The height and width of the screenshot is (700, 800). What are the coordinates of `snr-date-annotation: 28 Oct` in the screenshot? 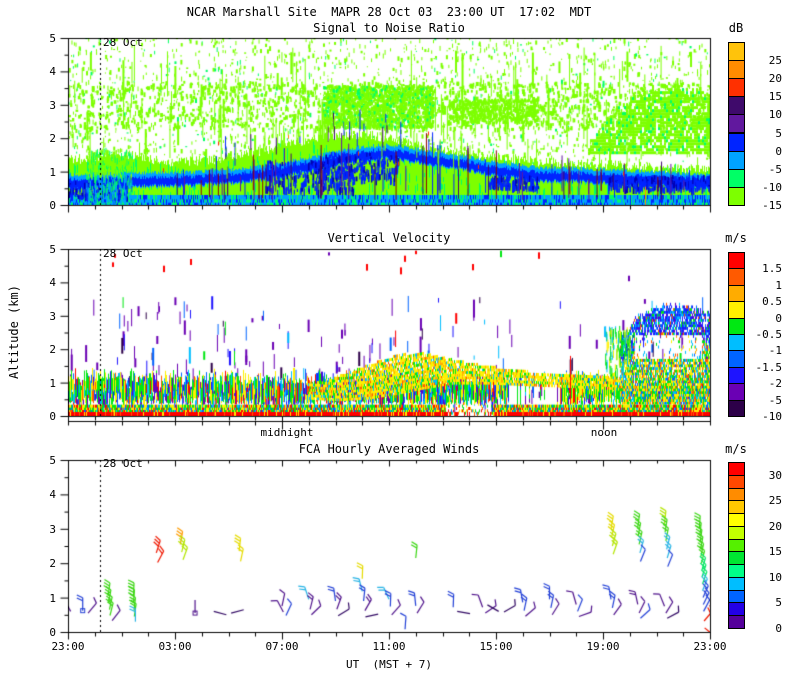 It's located at (123, 42).